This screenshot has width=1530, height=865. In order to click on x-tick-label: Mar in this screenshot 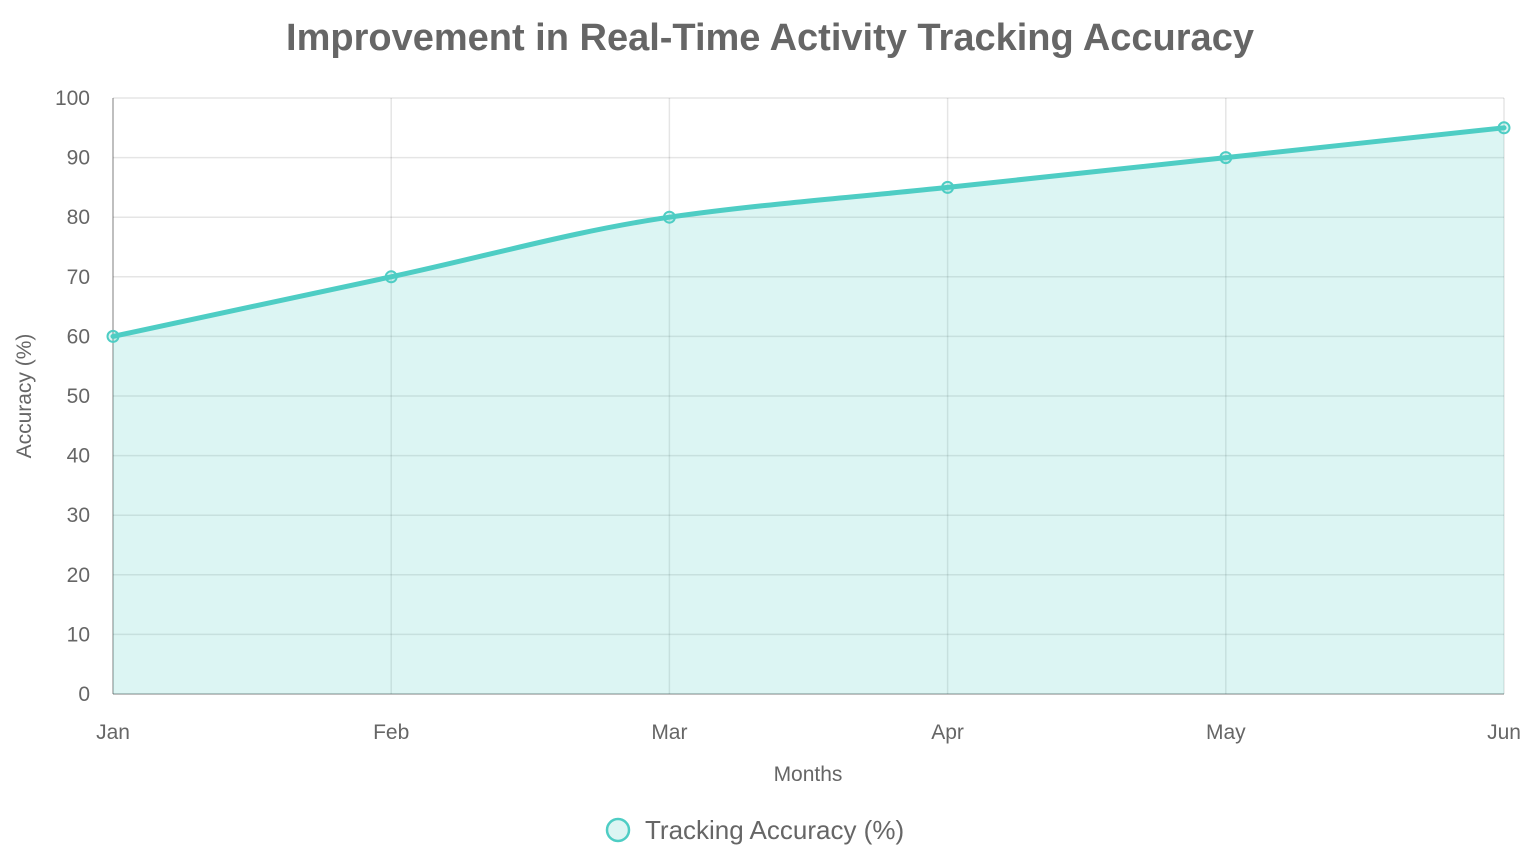, I will do `click(669, 732)`.